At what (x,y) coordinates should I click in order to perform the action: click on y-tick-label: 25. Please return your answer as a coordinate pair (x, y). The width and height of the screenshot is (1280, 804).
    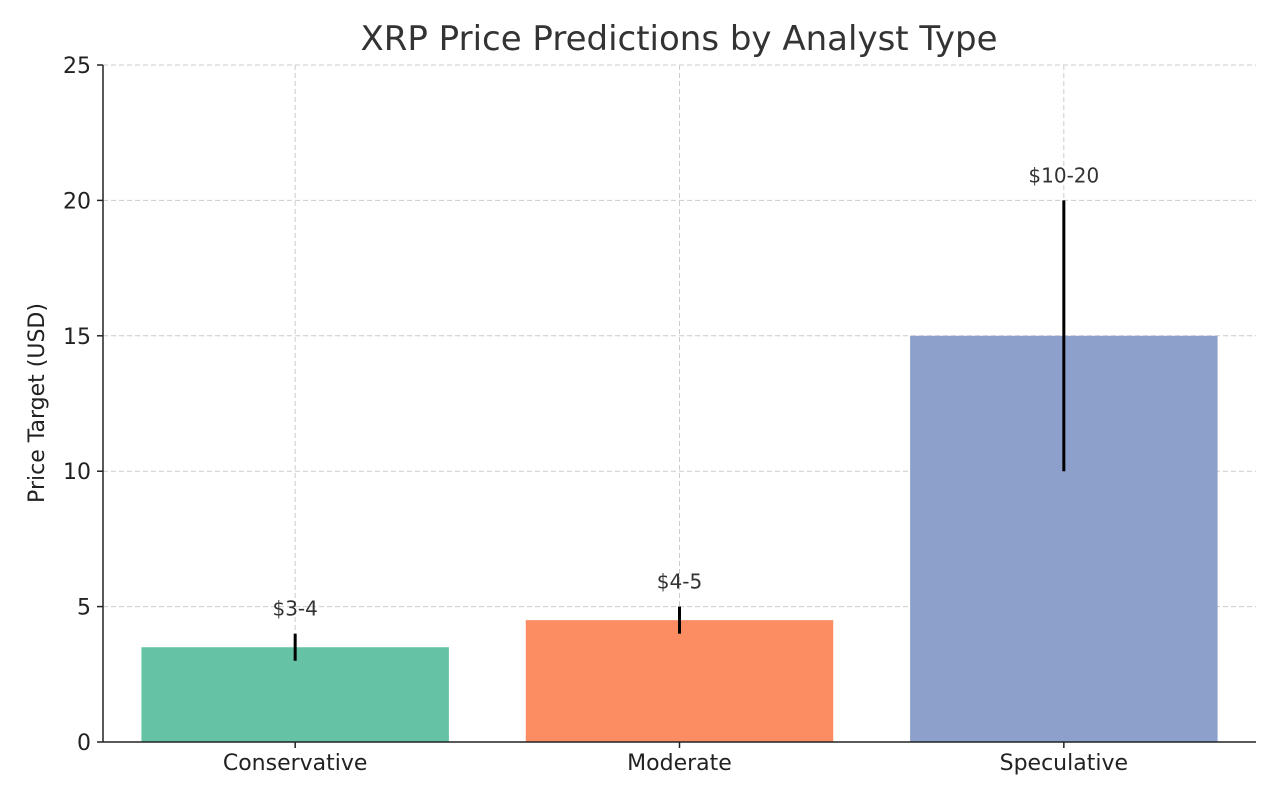
    Looking at the image, I should click on (77, 66).